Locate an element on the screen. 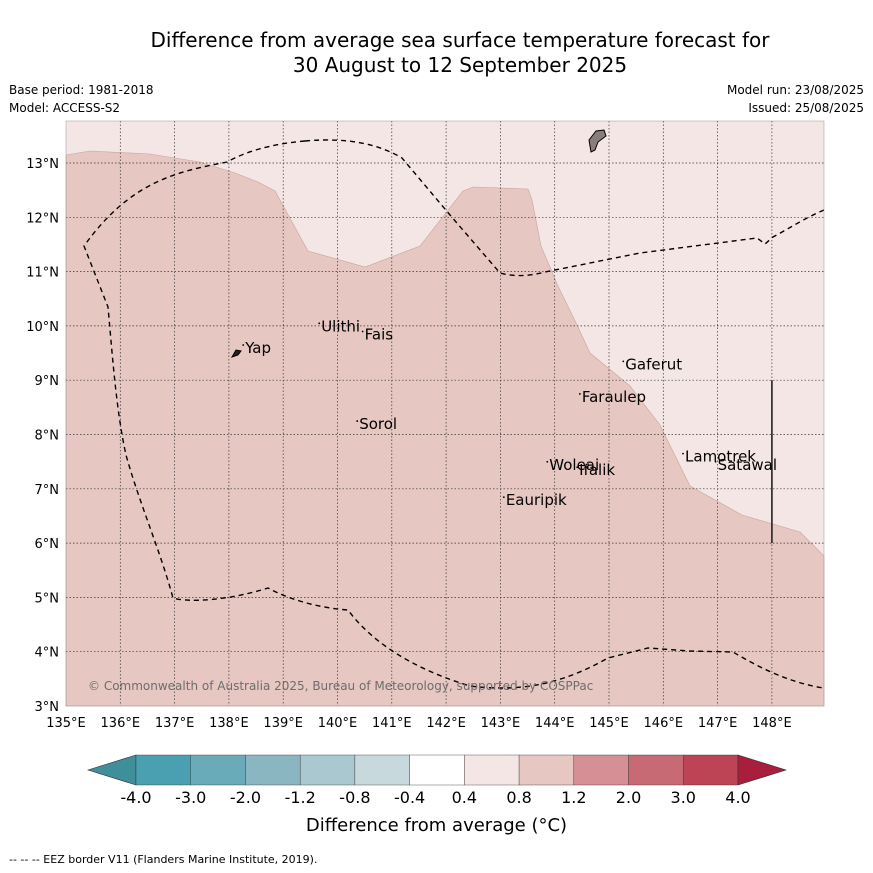 The width and height of the screenshot is (873, 873). lon-tick-label: 135°E is located at coordinates (66, 723).